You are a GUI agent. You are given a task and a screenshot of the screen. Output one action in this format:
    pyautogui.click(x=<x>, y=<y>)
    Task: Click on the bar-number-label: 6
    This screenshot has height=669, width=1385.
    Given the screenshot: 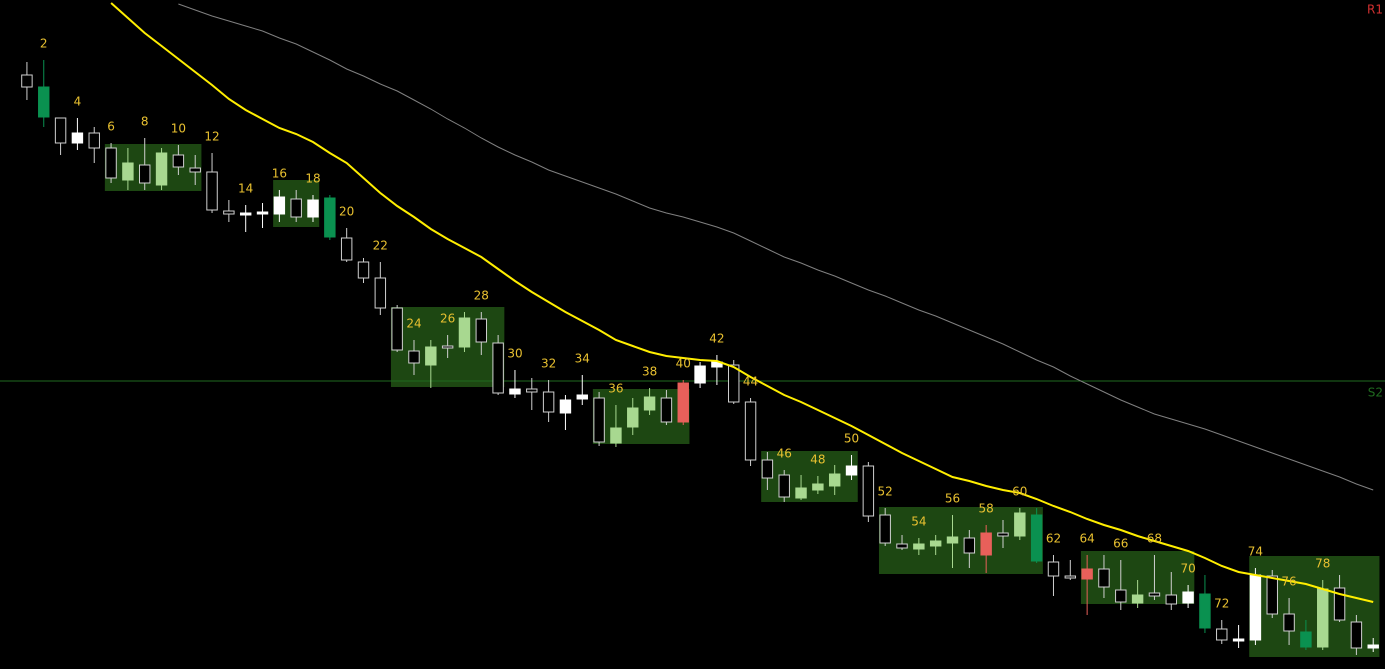 What is the action you would take?
    pyautogui.click(x=111, y=127)
    